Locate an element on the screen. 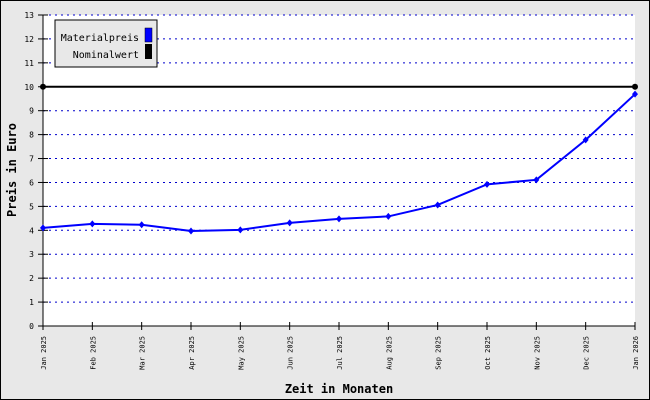 The width and height of the screenshot is (650, 400). y-tick-label: 11 is located at coordinates (29, 63).